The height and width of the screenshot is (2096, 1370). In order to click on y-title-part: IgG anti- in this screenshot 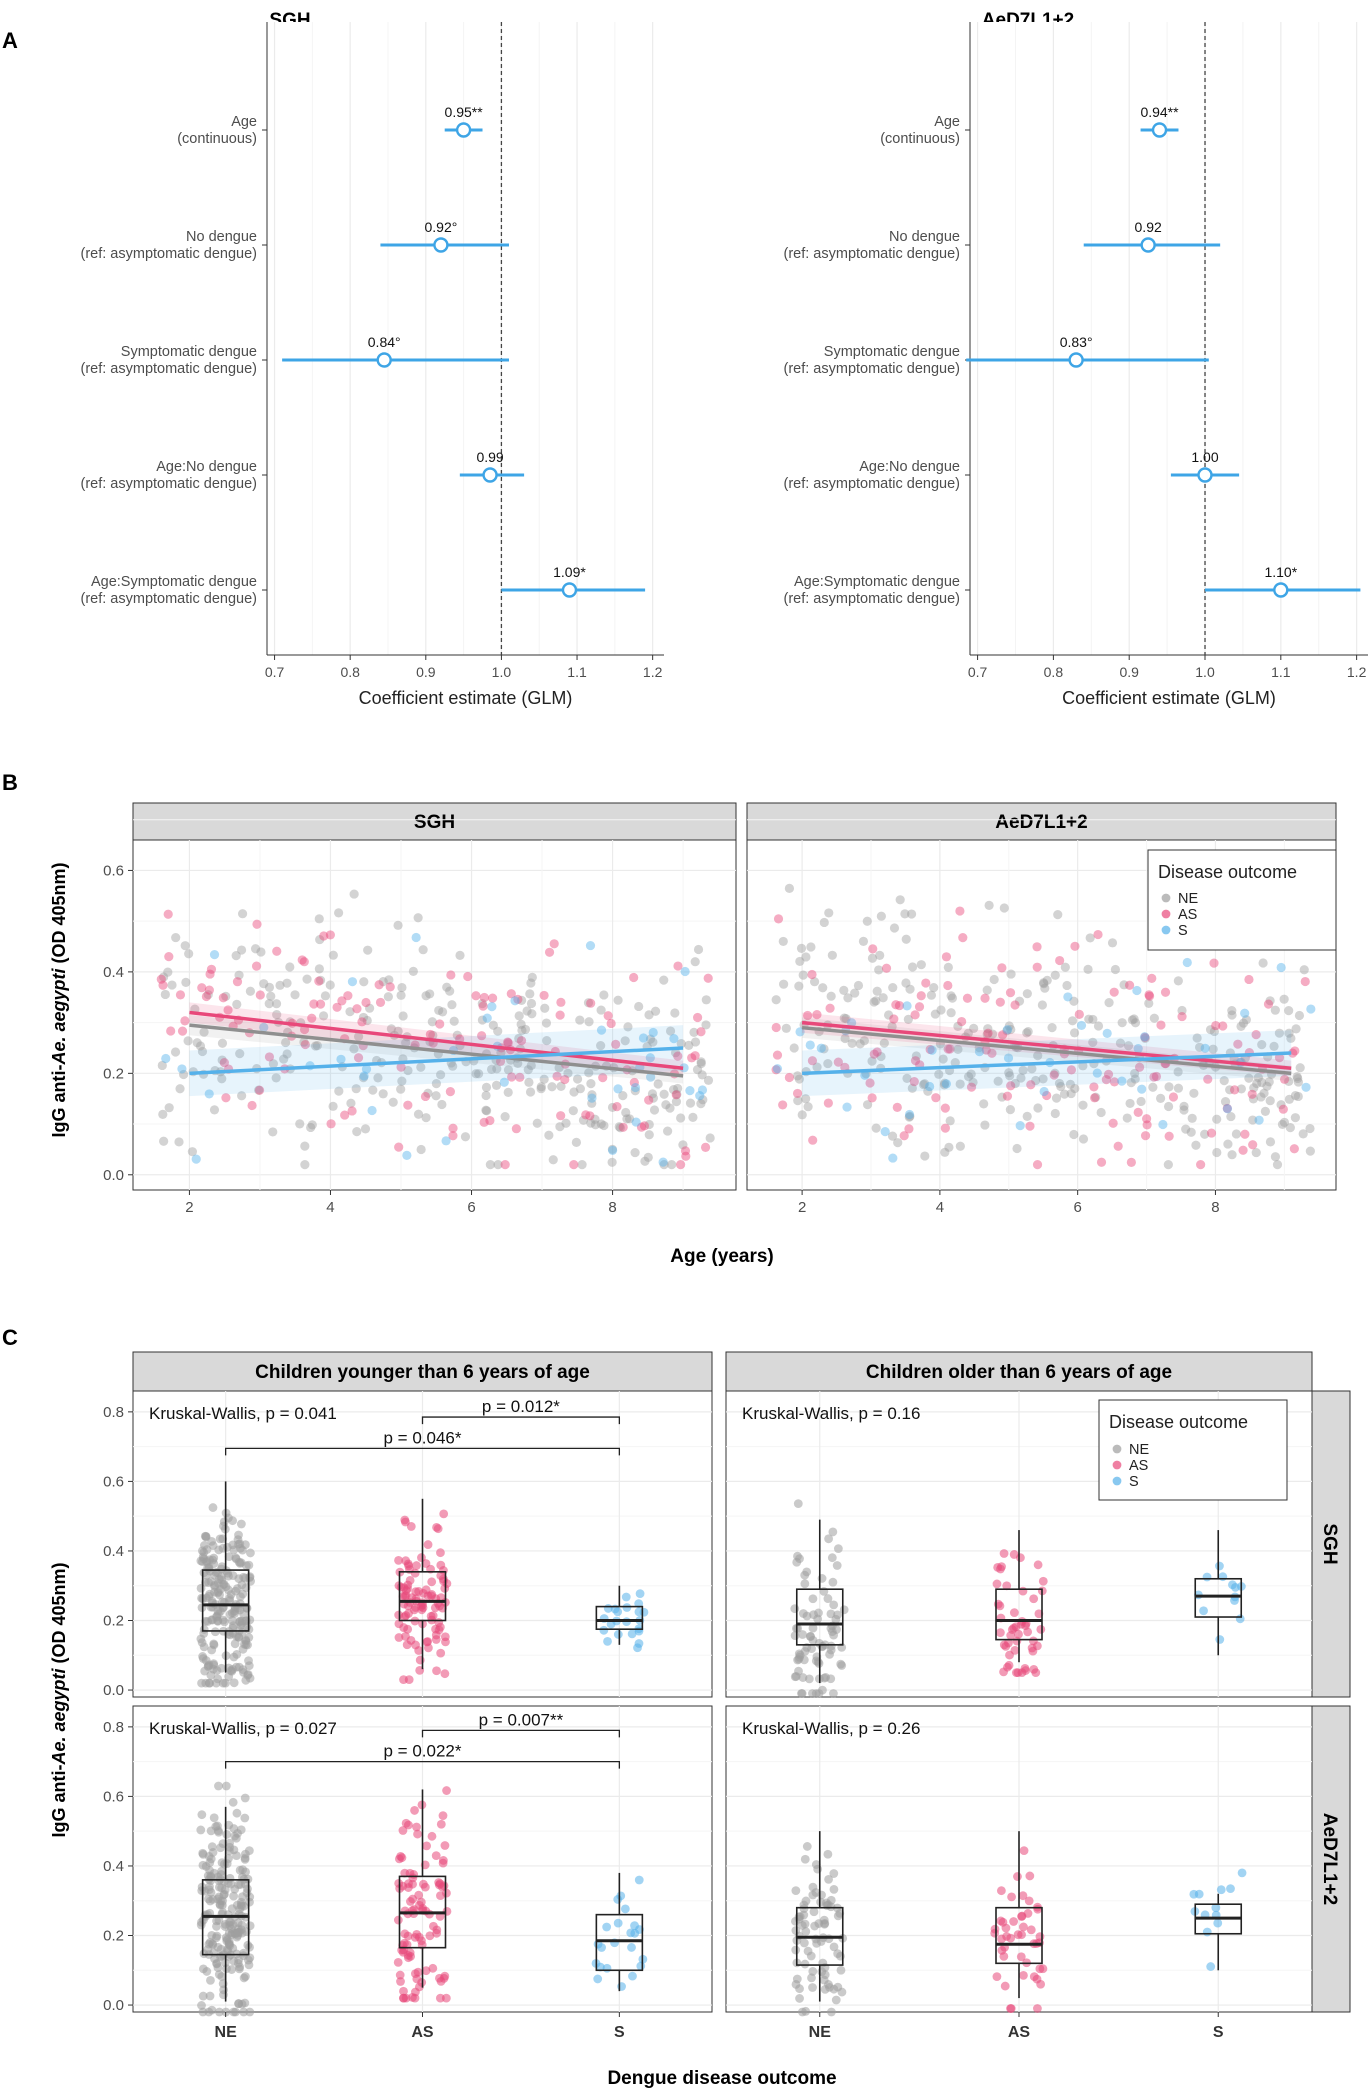, I will do `click(59, 1101)`.